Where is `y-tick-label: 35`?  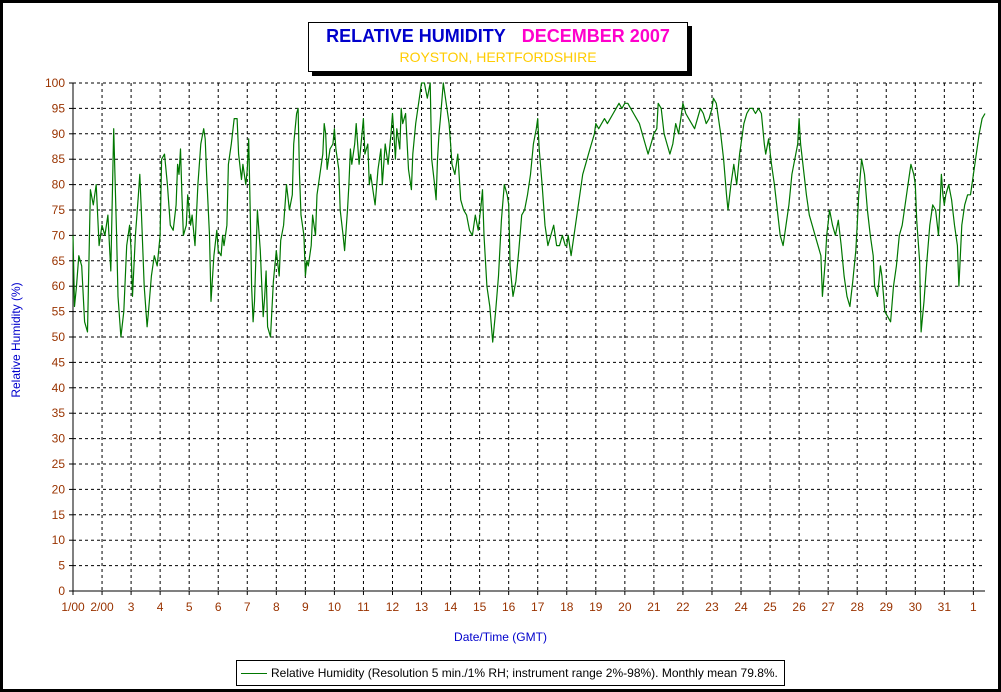 y-tick-label: 35 is located at coordinates (59, 413).